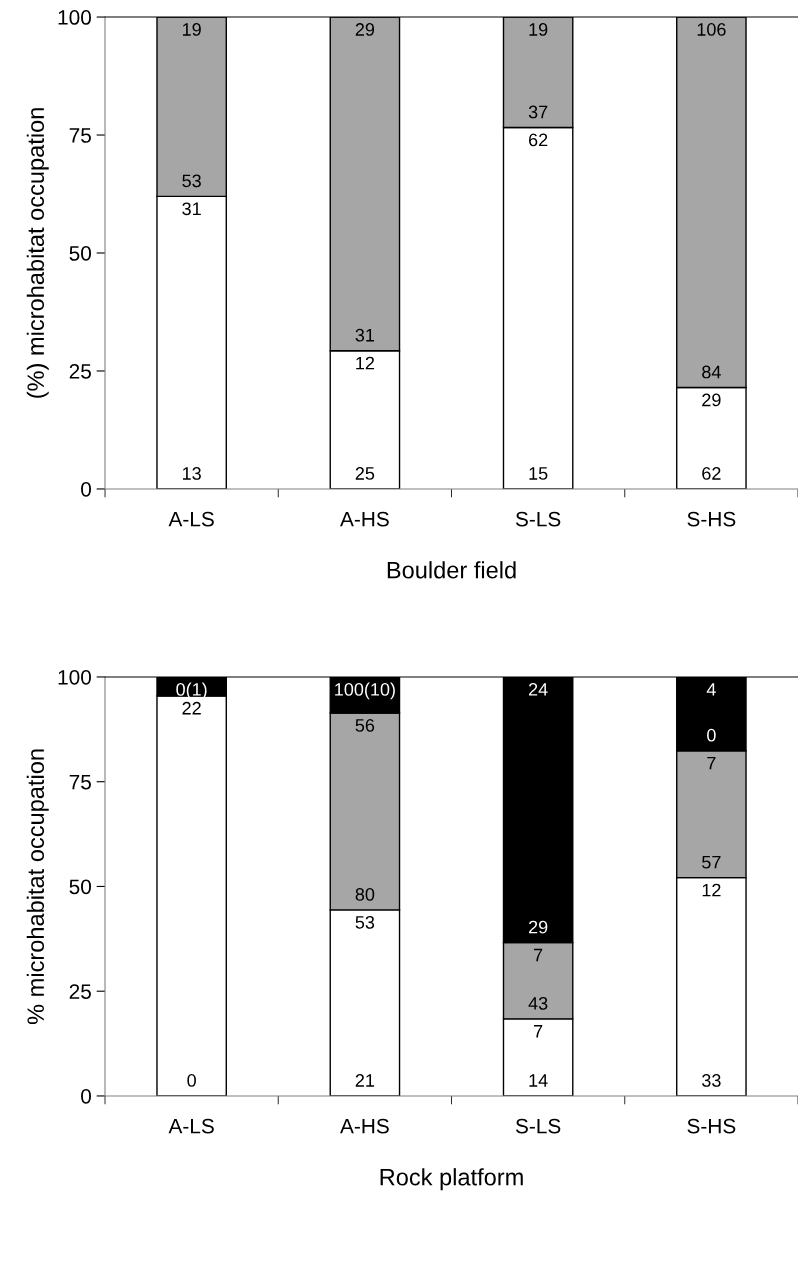 The width and height of the screenshot is (798, 1272). I want to click on annotation: 0(1), so click(191, 691).